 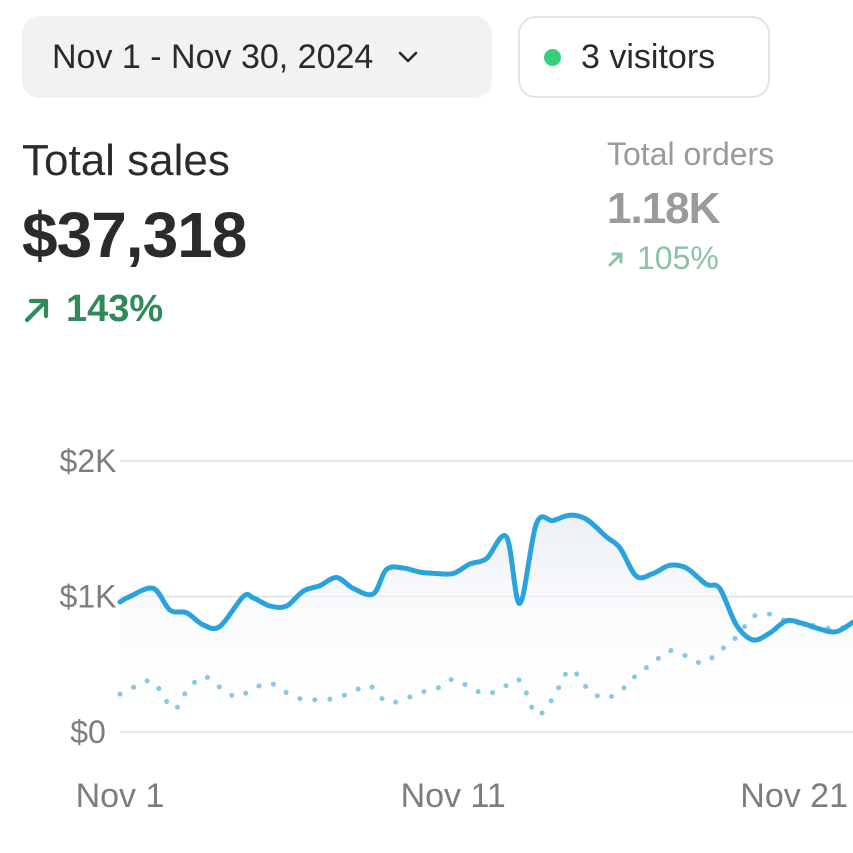 What do you see at coordinates (134, 235) in the screenshot?
I see `total-sales-value: $37,318` at bounding box center [134, 235].